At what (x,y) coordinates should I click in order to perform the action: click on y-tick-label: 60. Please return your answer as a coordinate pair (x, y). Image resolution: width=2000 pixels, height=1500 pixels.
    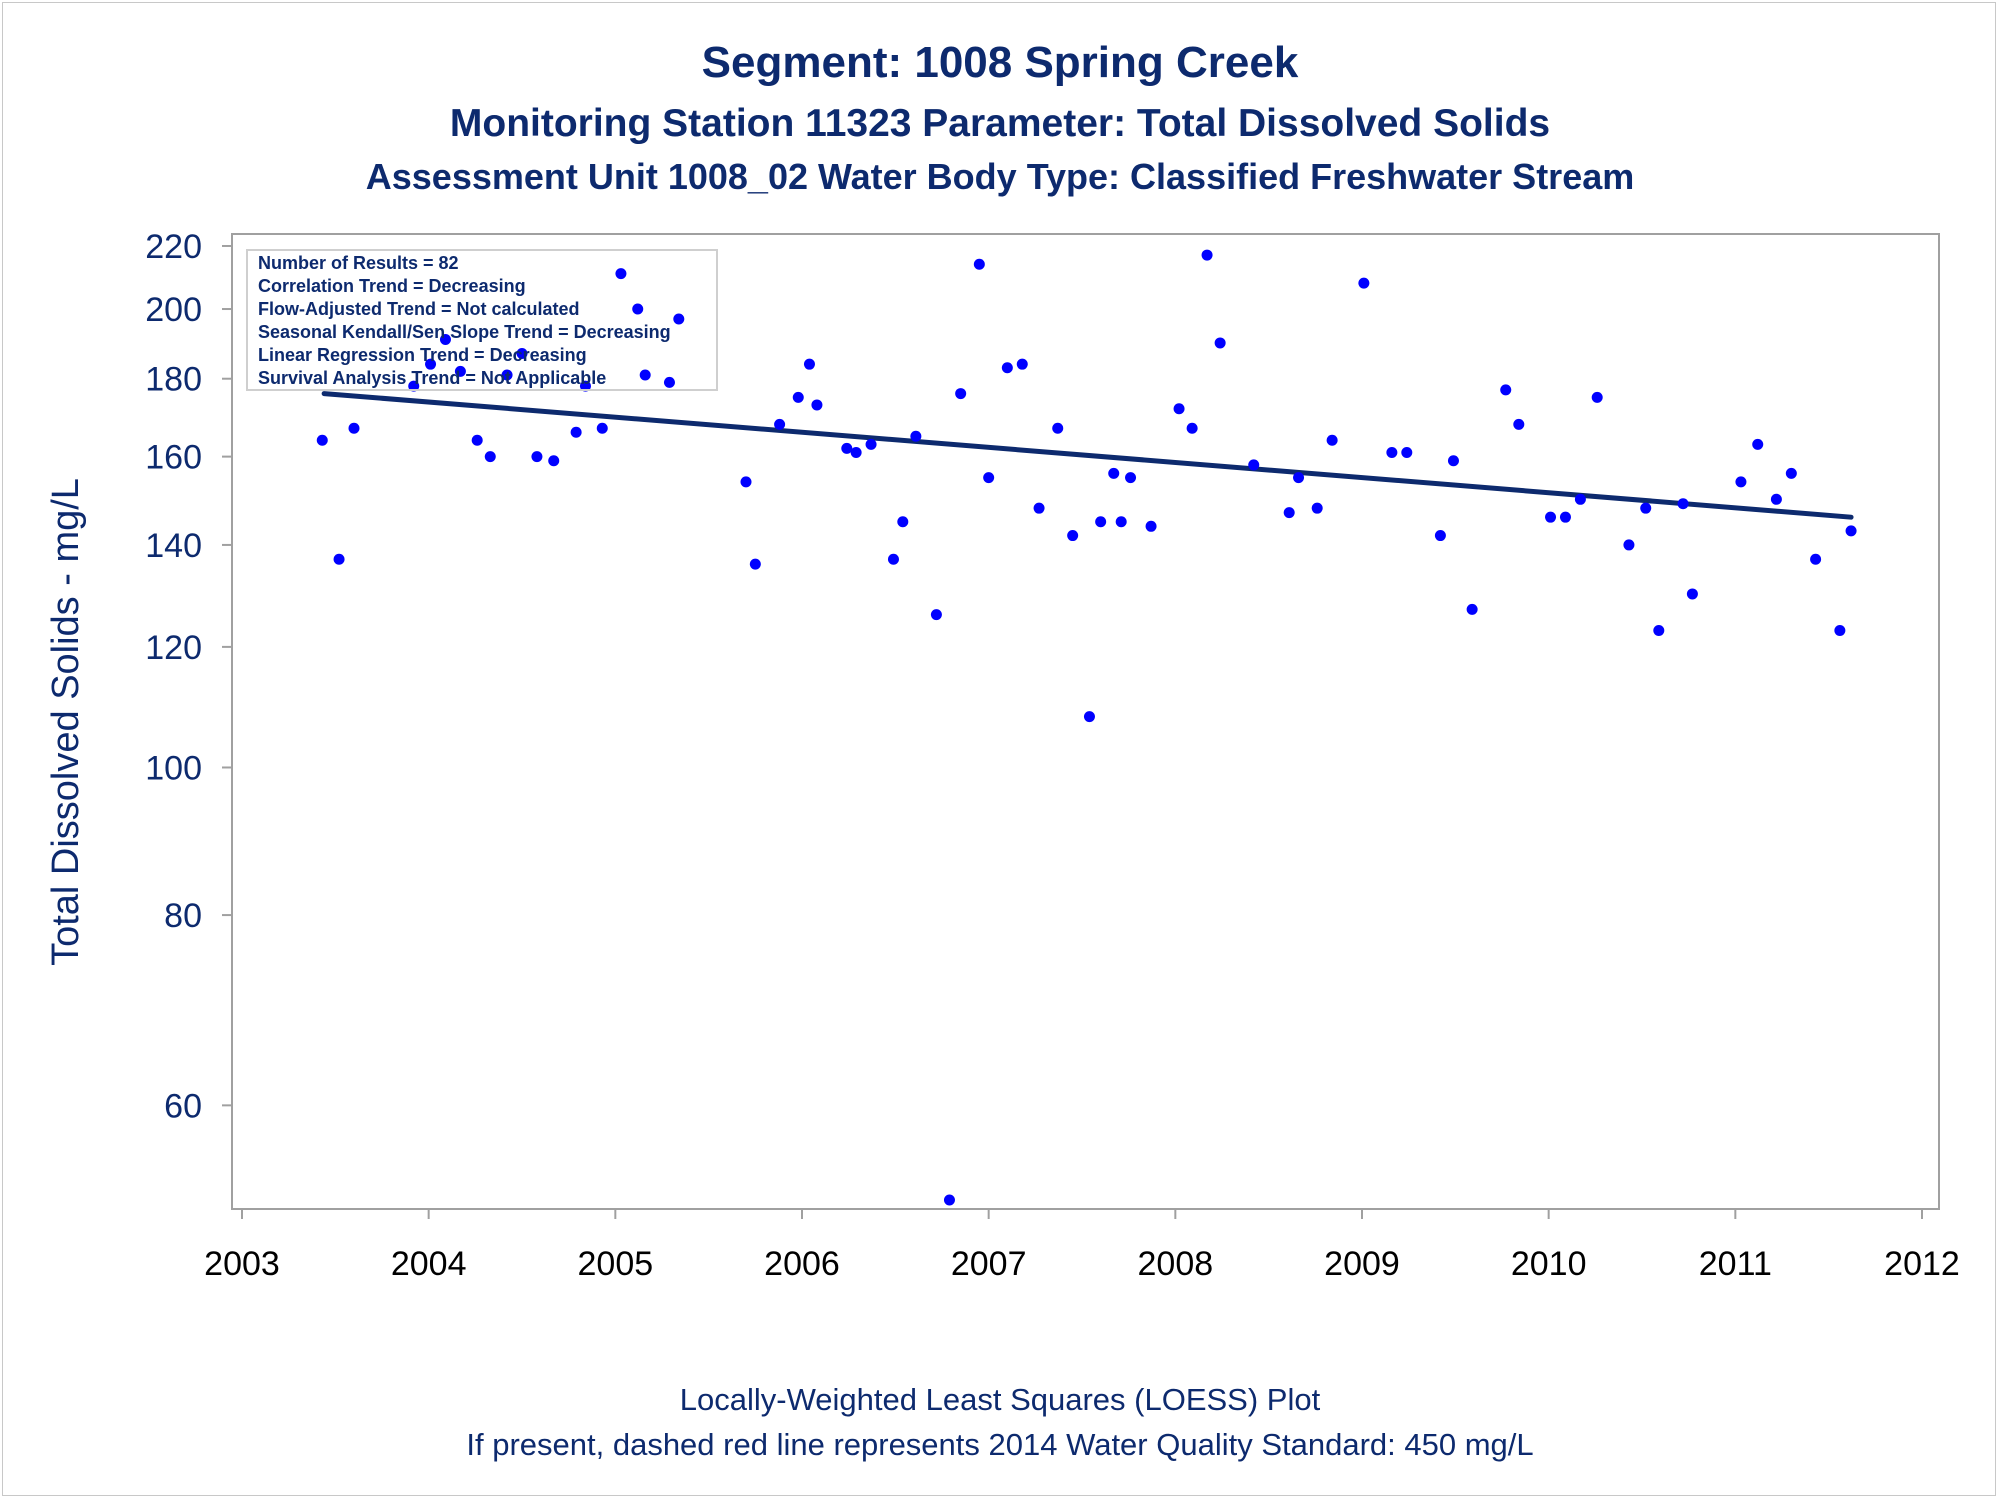
    Looking at the image, I should click on (183, 1106).